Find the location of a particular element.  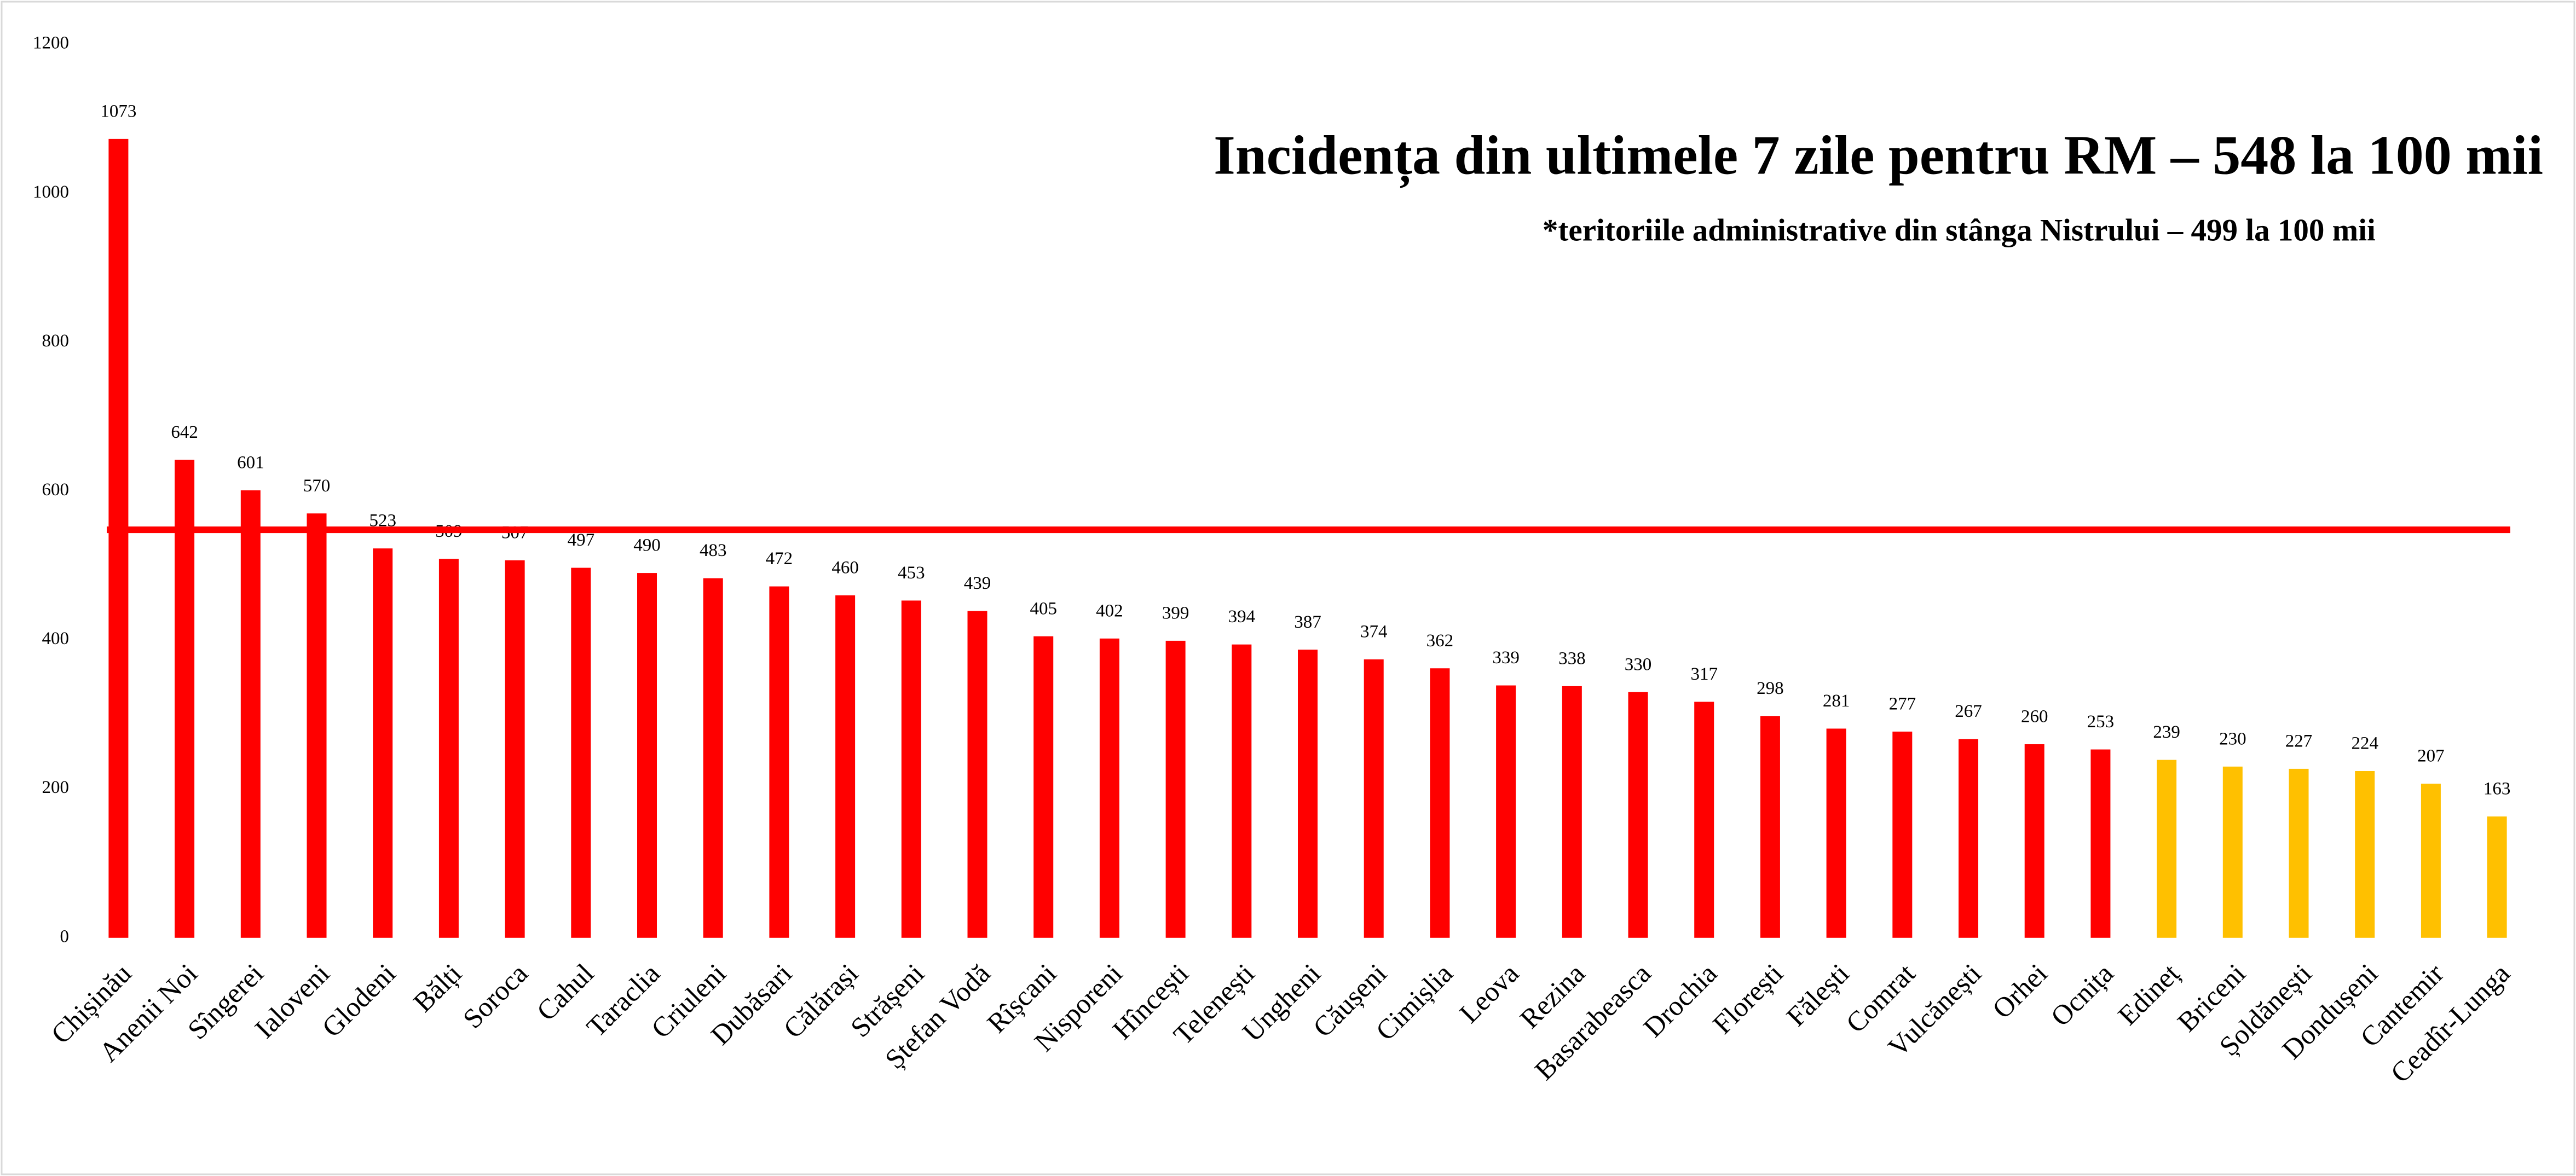

value-label: 281 is located at coordinates (1836, 701).